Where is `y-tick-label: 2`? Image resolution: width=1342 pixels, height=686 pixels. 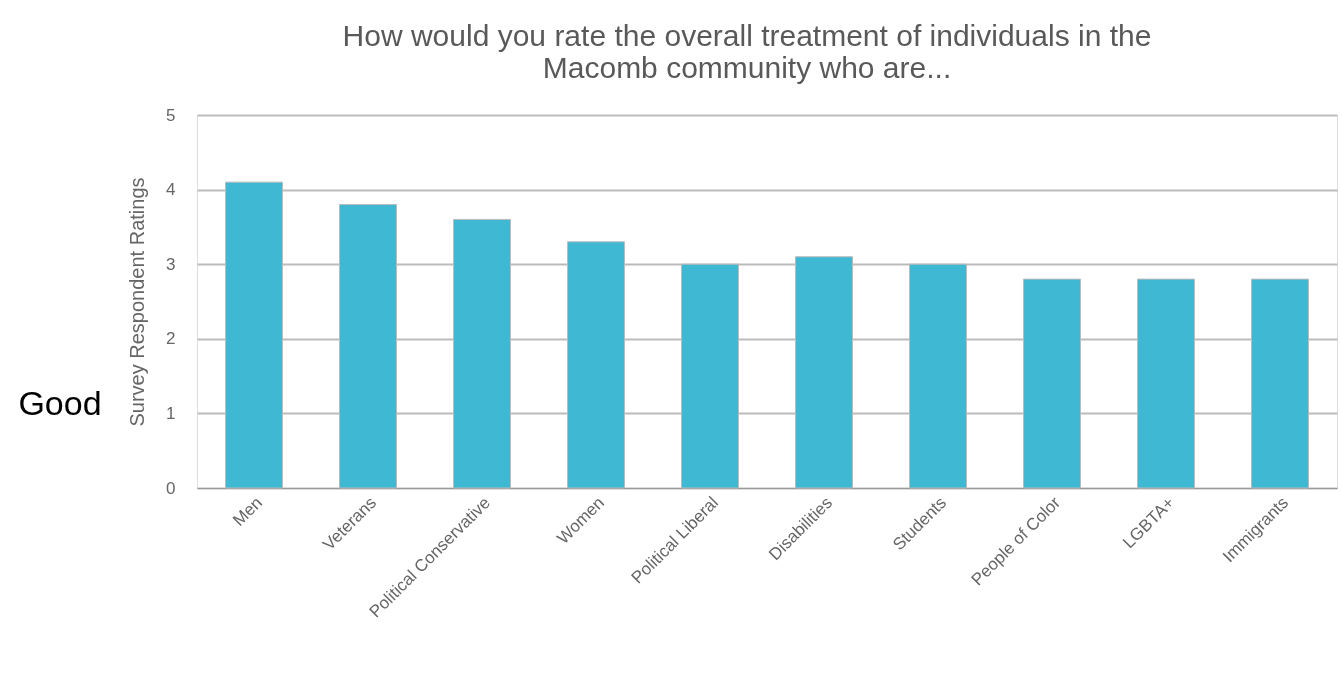 y-tick-label: 2 is located at coordinates (171, 339).